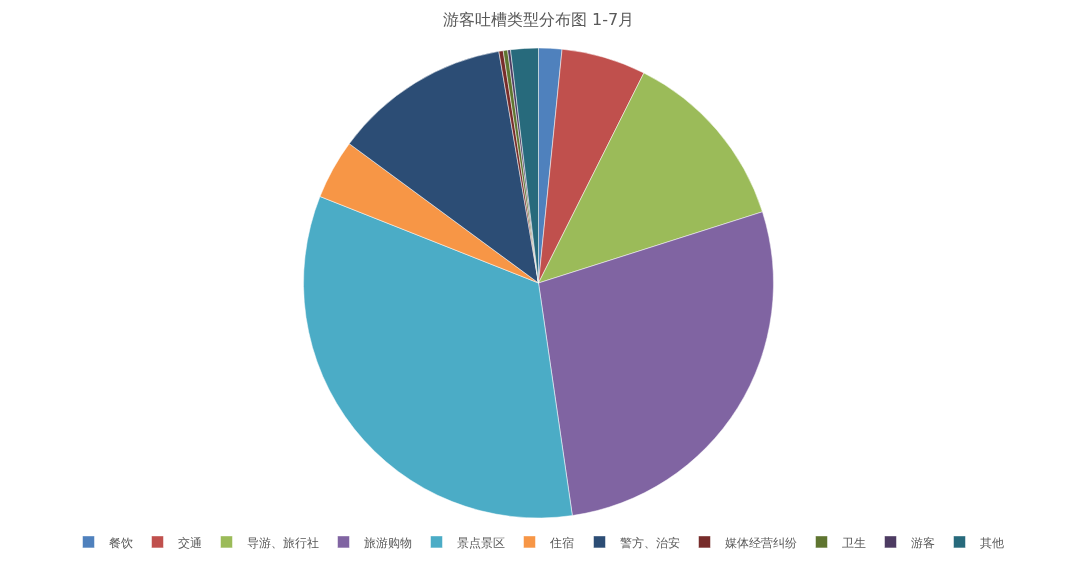 This screenshot has height=568, width=1077. Describe the element at coordinates (189, 542) in the screenshot. I see `legend-label: 交通` at that location.